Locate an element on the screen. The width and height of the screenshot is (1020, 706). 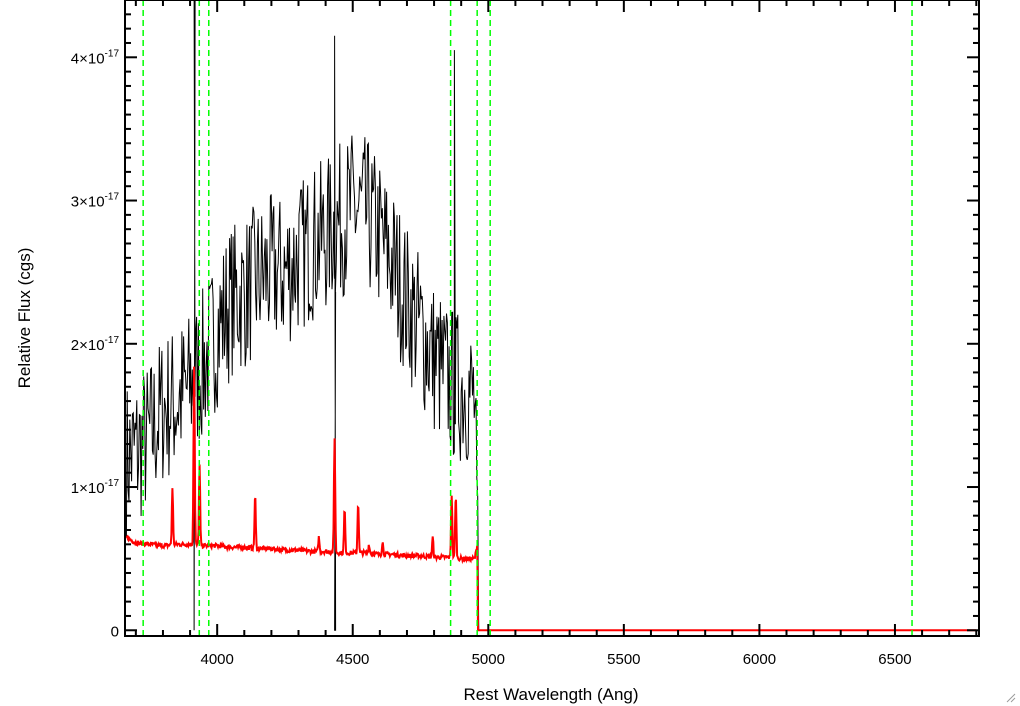
y-tick-label: 0 is located at coordinates (115, 631).